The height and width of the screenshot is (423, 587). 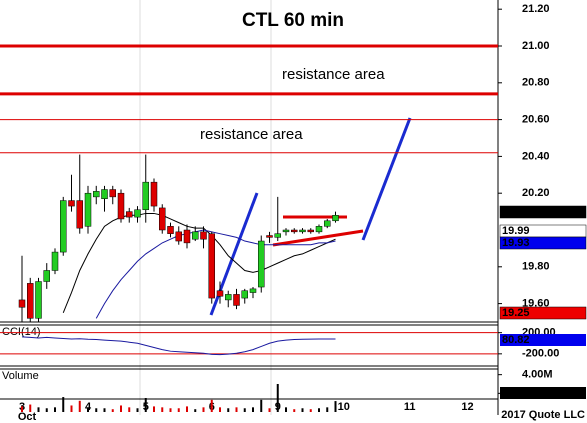 I want to click on x-tick-label: 11, so click(x=410, y=407).